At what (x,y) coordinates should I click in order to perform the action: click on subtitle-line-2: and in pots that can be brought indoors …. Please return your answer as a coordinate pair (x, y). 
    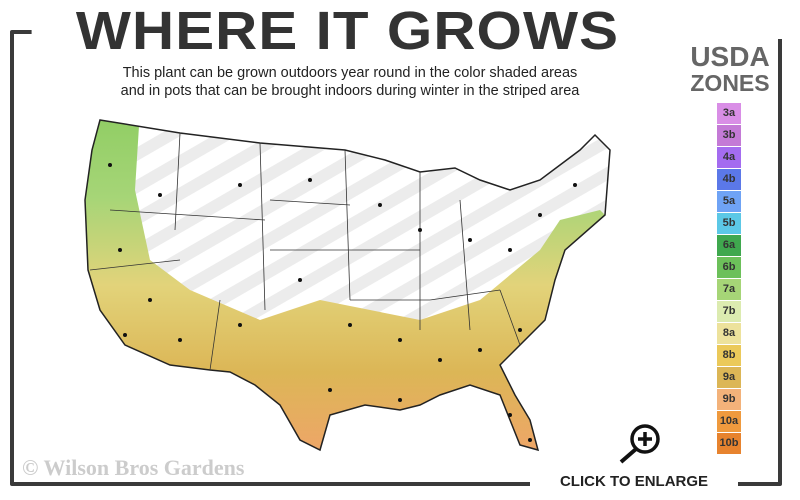
    Looking at the image, I should click on (350, 91).